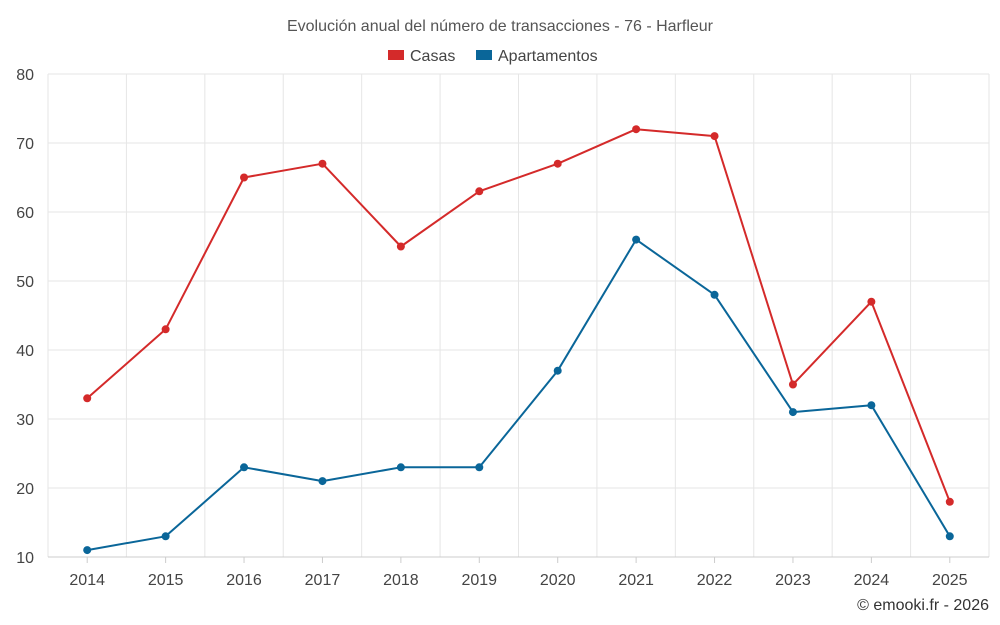 Image resolution: width=1000 pixels, height=625 pixels. I want to click on x-tick-label: 2016, so click(244, 580).